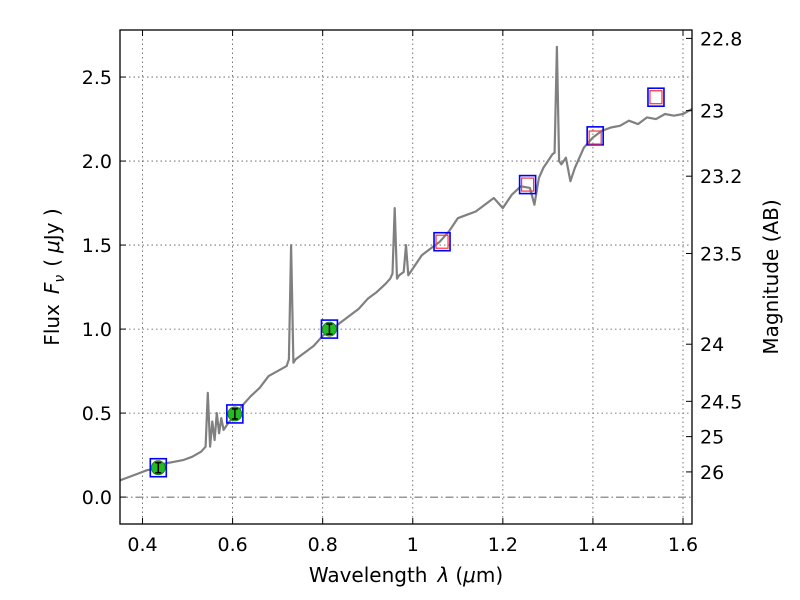 The image size is (800, 600). I want to click on y-tick-label: 0.5, so click(97, 414).